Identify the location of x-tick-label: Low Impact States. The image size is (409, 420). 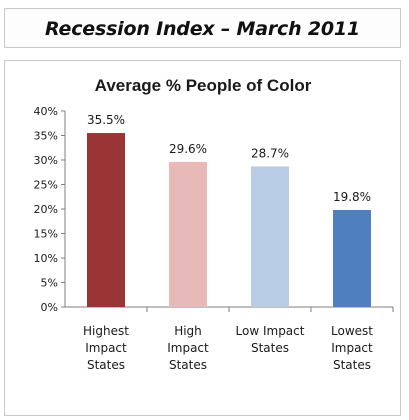
(270, 339).